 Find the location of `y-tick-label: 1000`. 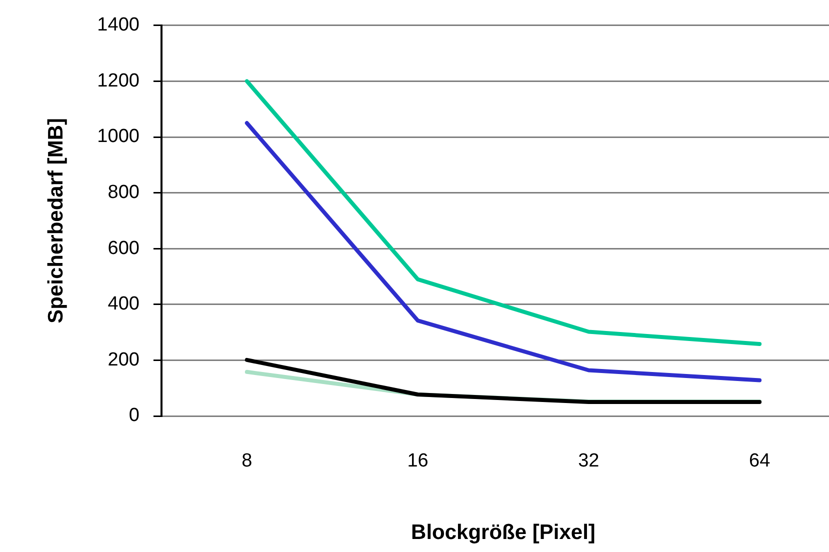

y-tick-label: 1000 is located at coordinates (118, 137).